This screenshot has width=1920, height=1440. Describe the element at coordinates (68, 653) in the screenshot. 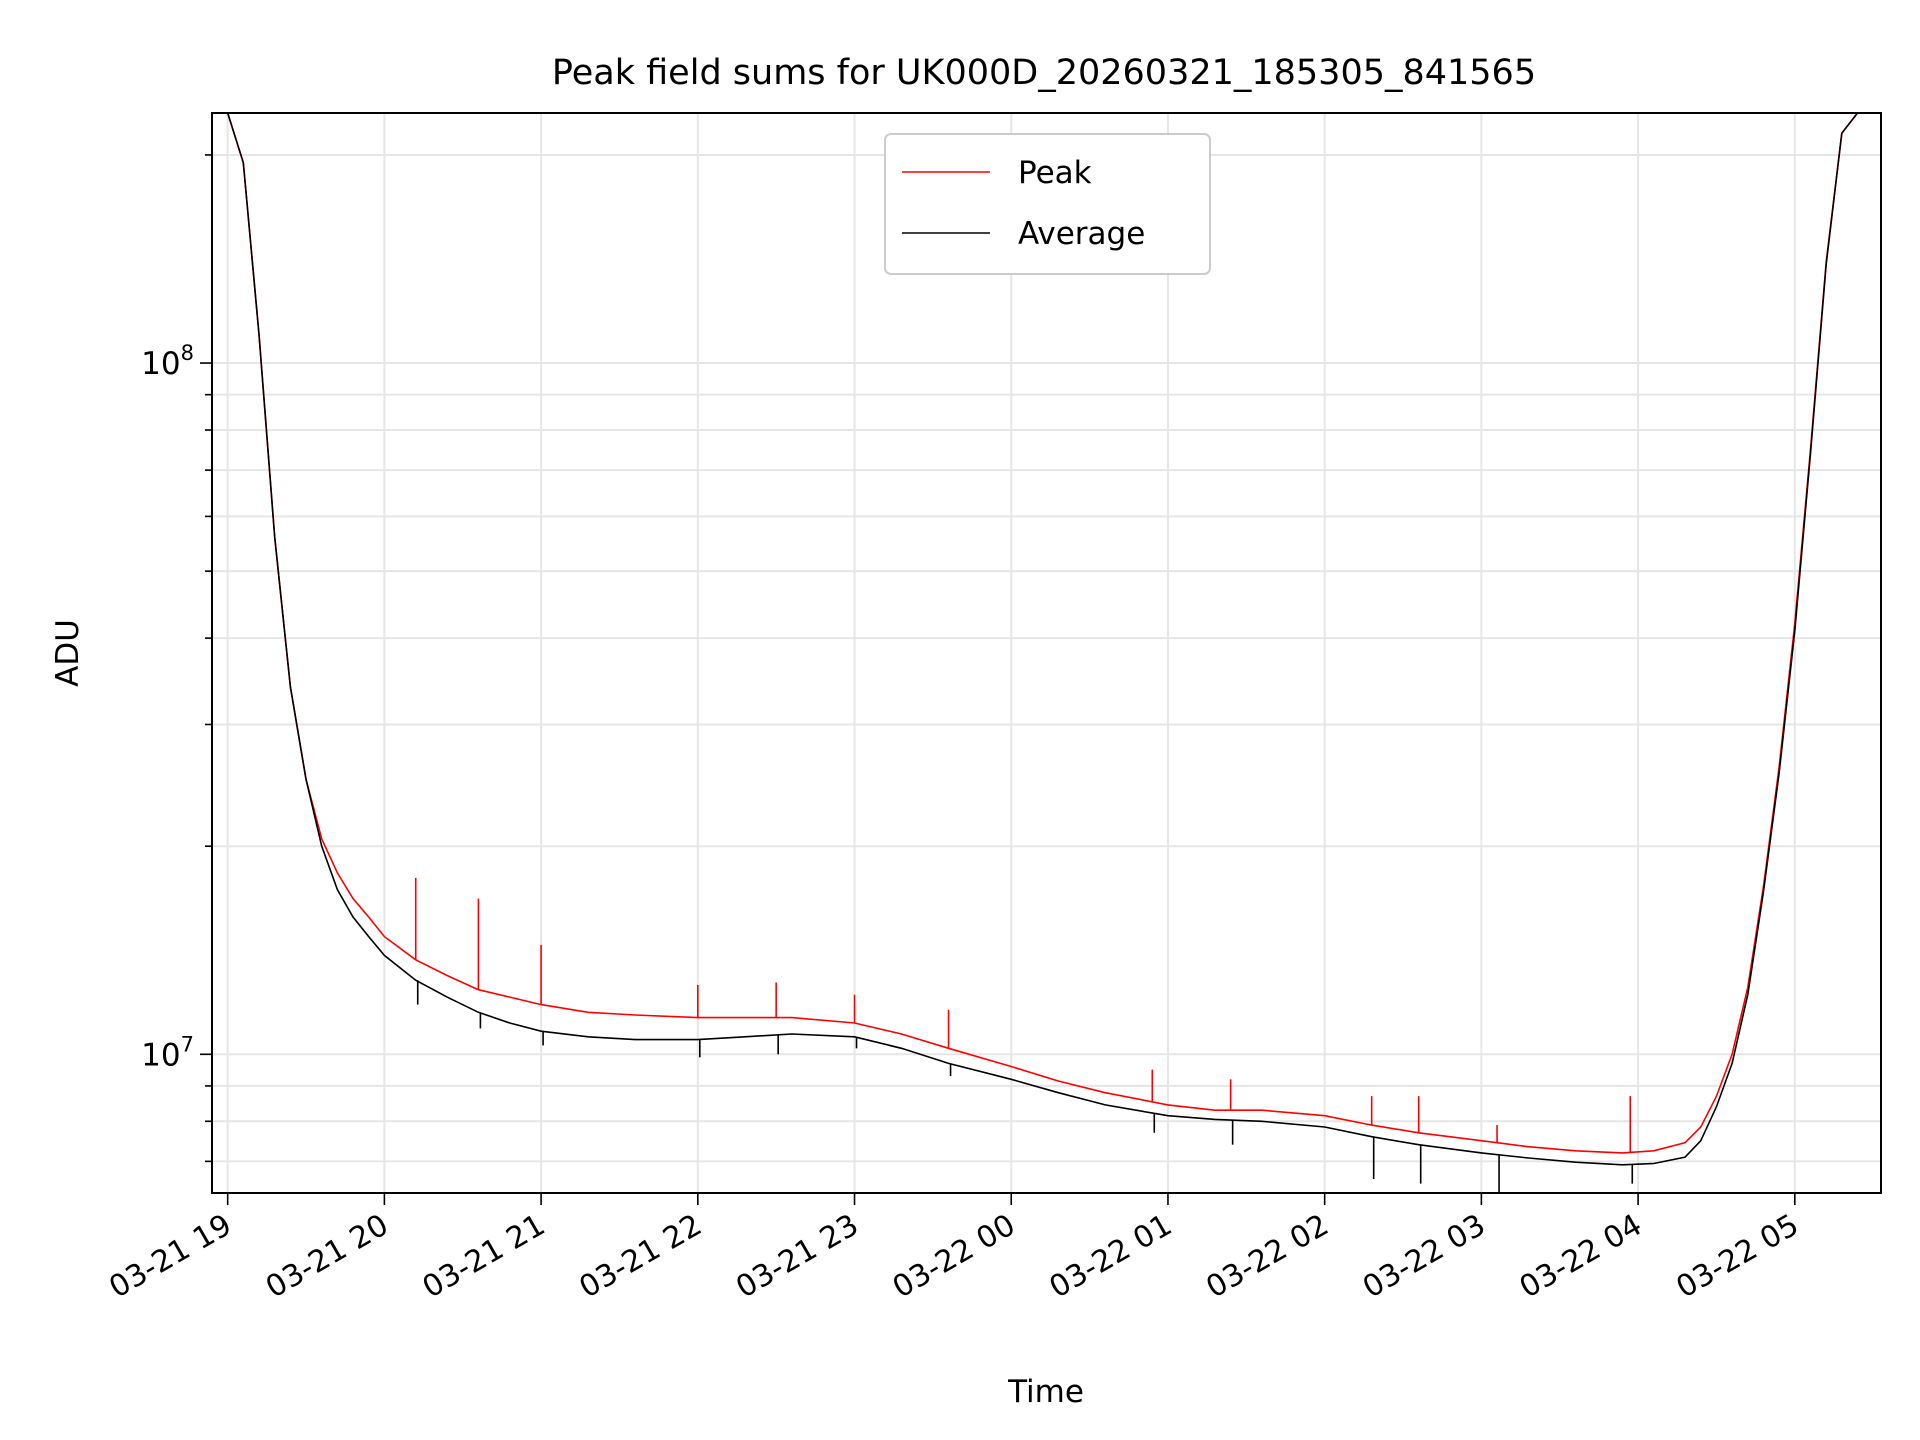

I see `y-axis-label: ADU` at that location.